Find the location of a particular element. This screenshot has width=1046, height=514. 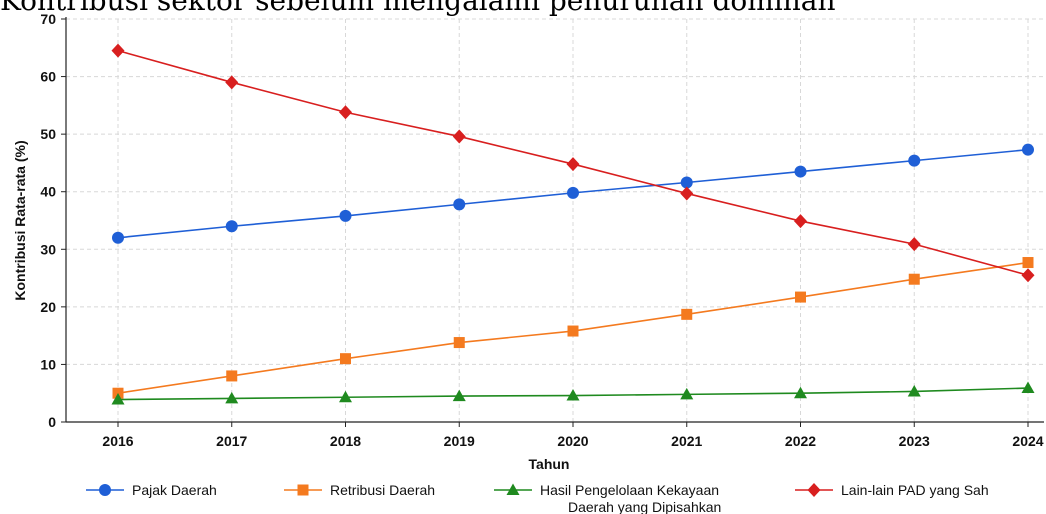

legend-label-line: Daerah yang Dipisahkan is located at coordinates (644, 506).